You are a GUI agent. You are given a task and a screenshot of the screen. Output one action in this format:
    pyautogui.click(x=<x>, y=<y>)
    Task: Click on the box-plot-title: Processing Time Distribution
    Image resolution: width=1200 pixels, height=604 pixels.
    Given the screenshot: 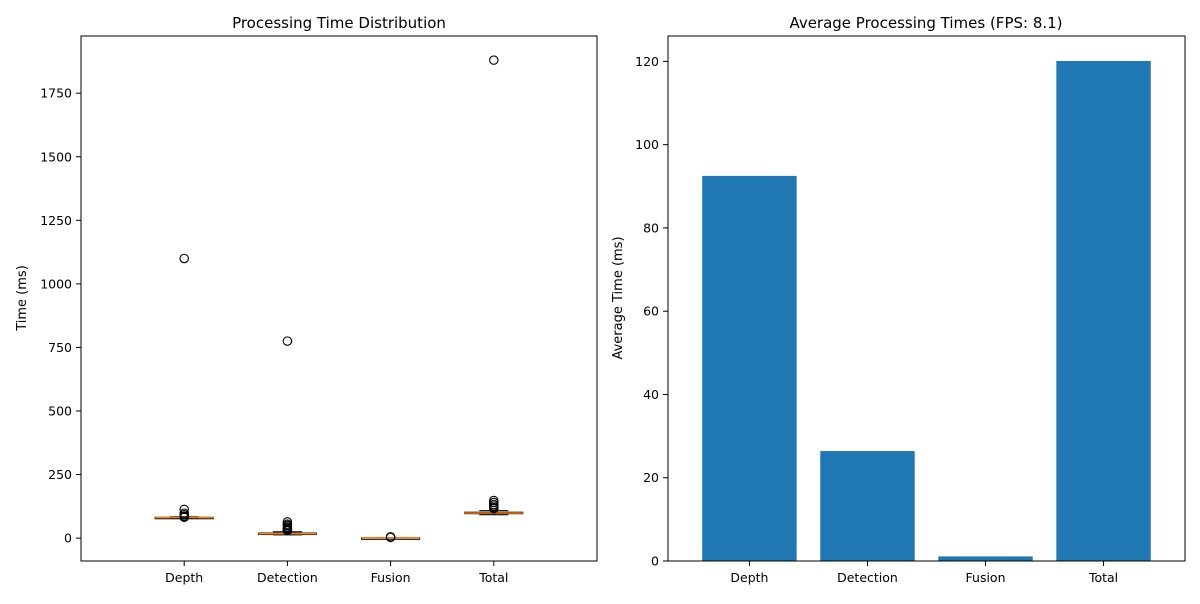 What is the action you would take?
    pyautogui.click(x=339, y=23)
    